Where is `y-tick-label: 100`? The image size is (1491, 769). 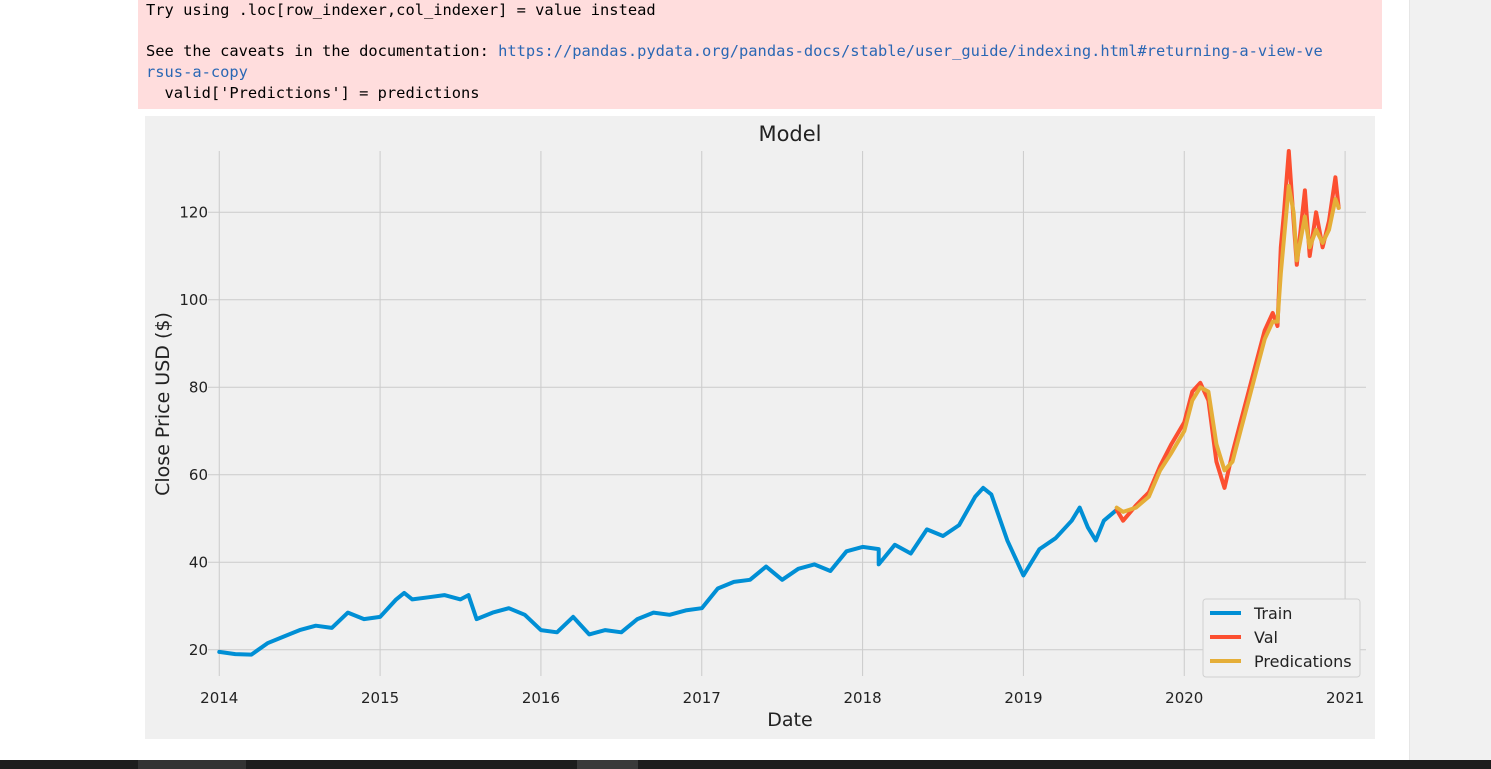
y-tick-label: 100 is located at coordinates (193, 300).